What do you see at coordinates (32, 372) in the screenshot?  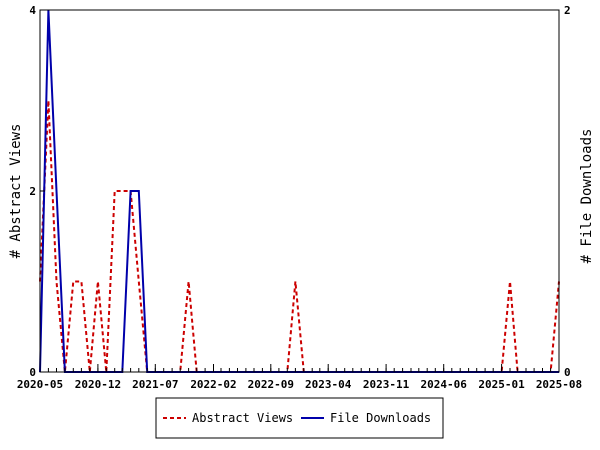 I see `y-left-tick-label: 0` at bounding box center [32, 372].